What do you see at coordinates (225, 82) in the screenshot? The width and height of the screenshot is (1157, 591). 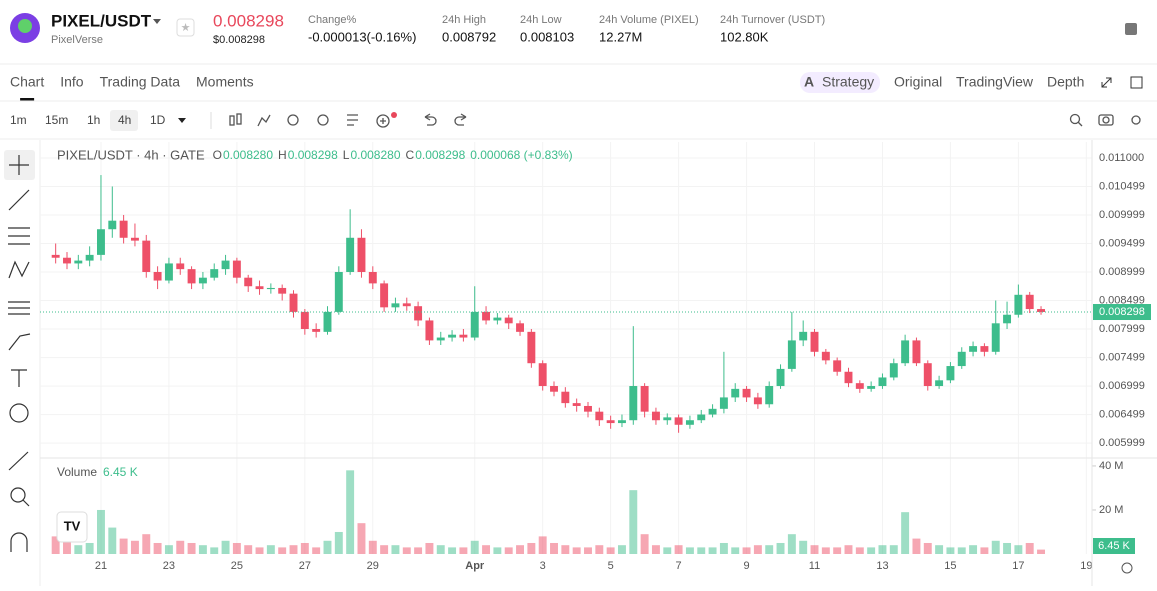 I see `tab: Moments` at bounding box center [225, 82].